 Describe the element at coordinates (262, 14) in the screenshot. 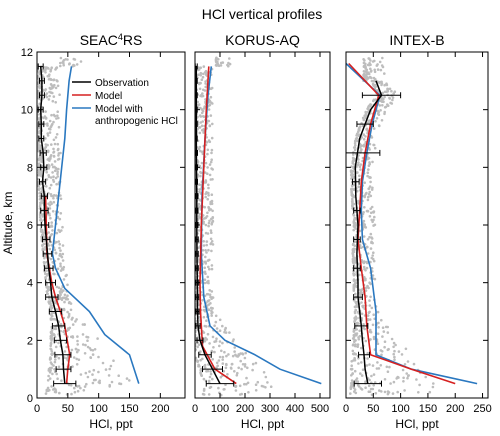

I see `figure-title: HCl vertical profiles` at that location.